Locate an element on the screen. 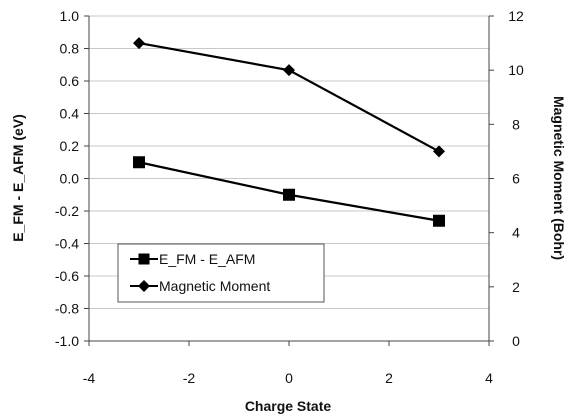 Image resolution: width=567 pixels, height=418 pixels. left-axis-title: E_FM - E_AFM (eV) is located at coordinates (18, 178).